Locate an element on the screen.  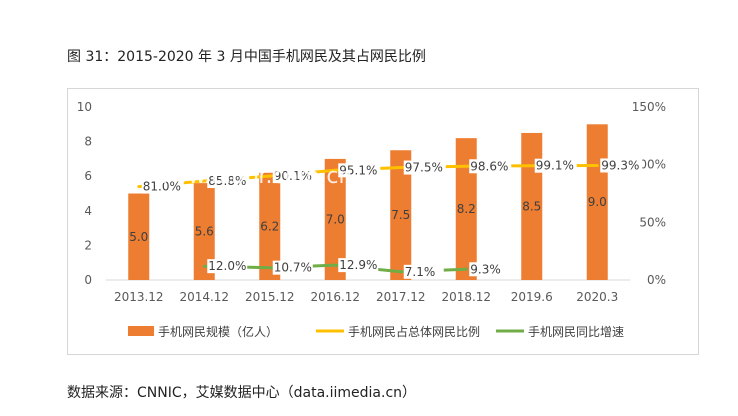
share-value-label: 97.5% is located at coordinates (424, 168).